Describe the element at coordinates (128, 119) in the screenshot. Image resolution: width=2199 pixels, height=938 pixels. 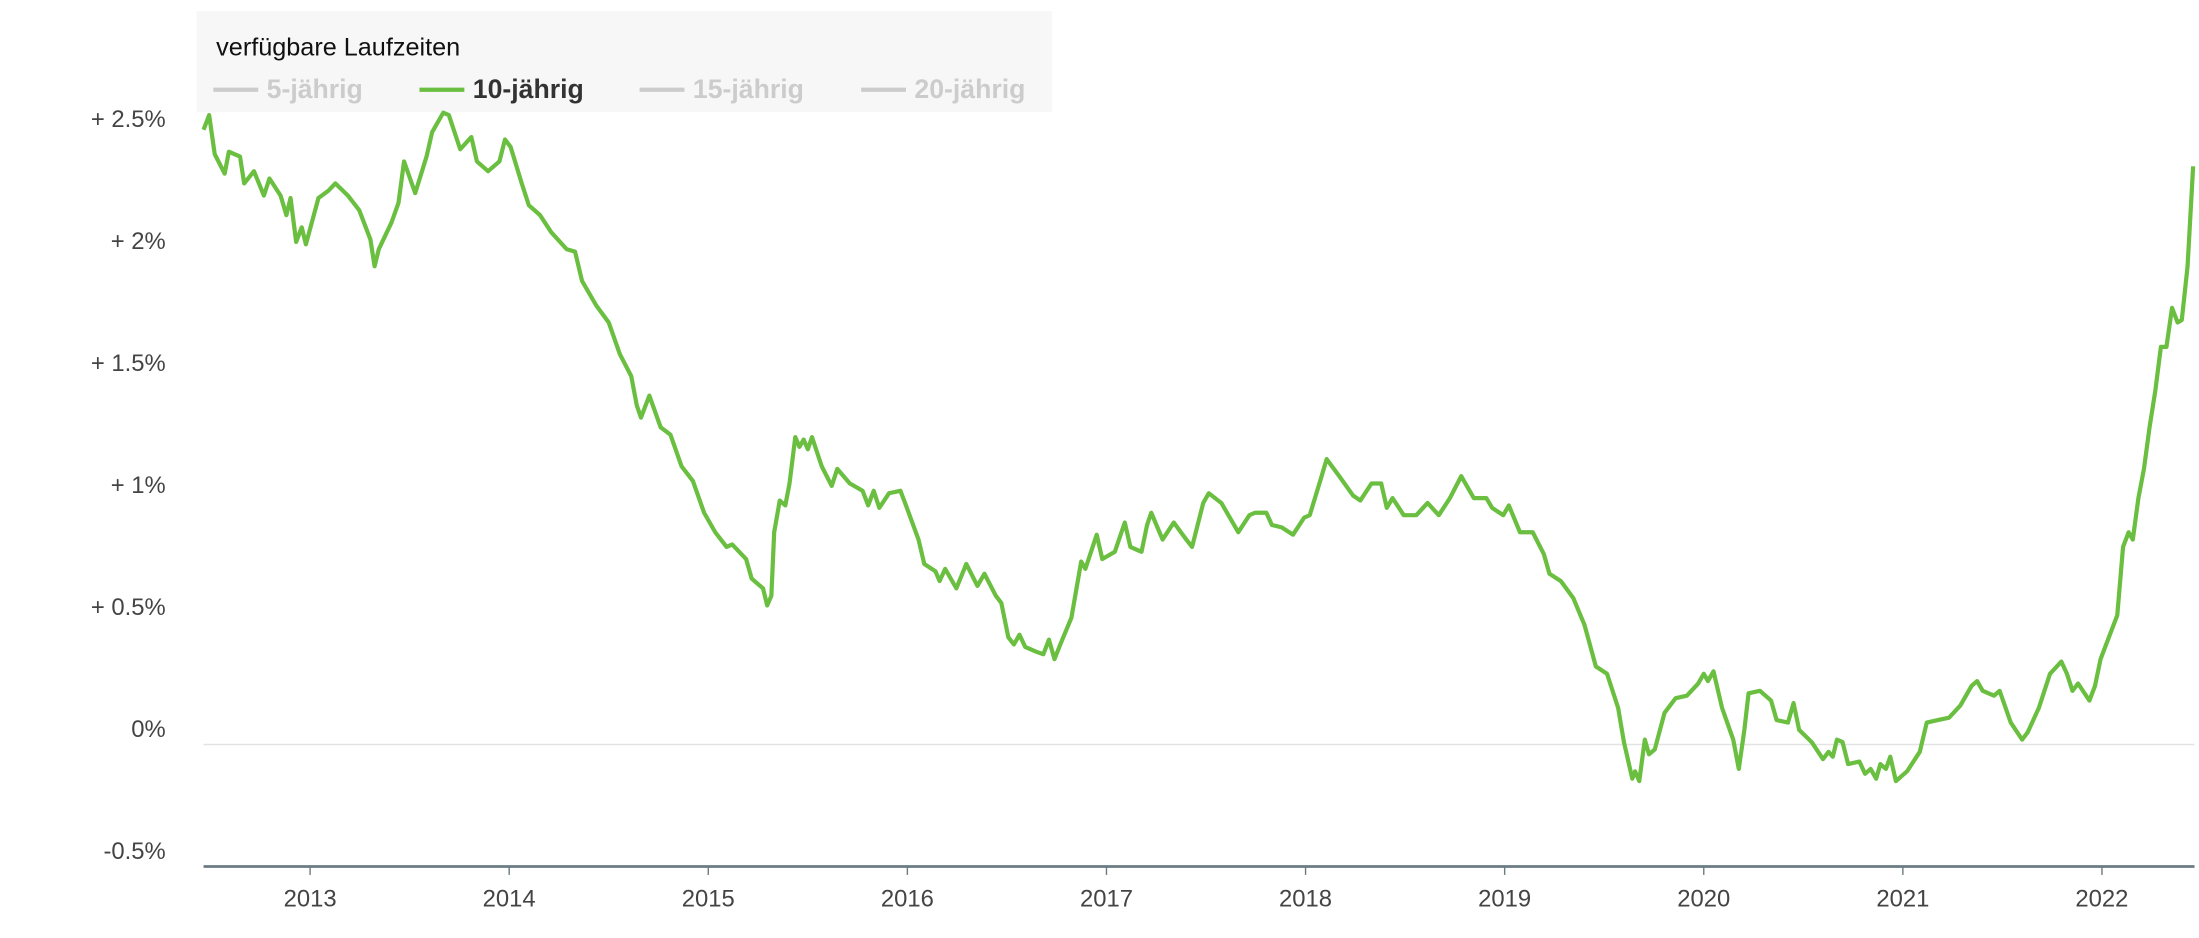
I see `y-tick-label: + 2.5%` at that location.